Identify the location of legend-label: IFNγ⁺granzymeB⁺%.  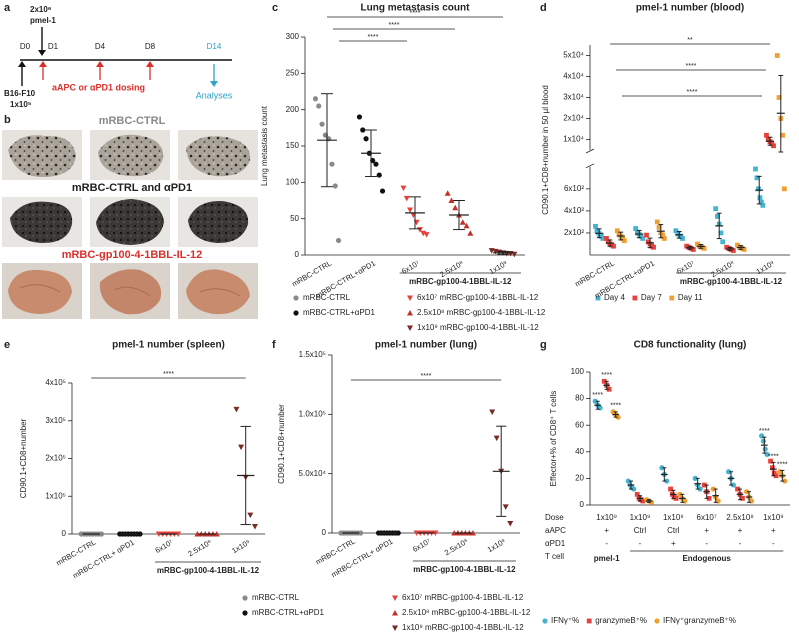
(699, 620).